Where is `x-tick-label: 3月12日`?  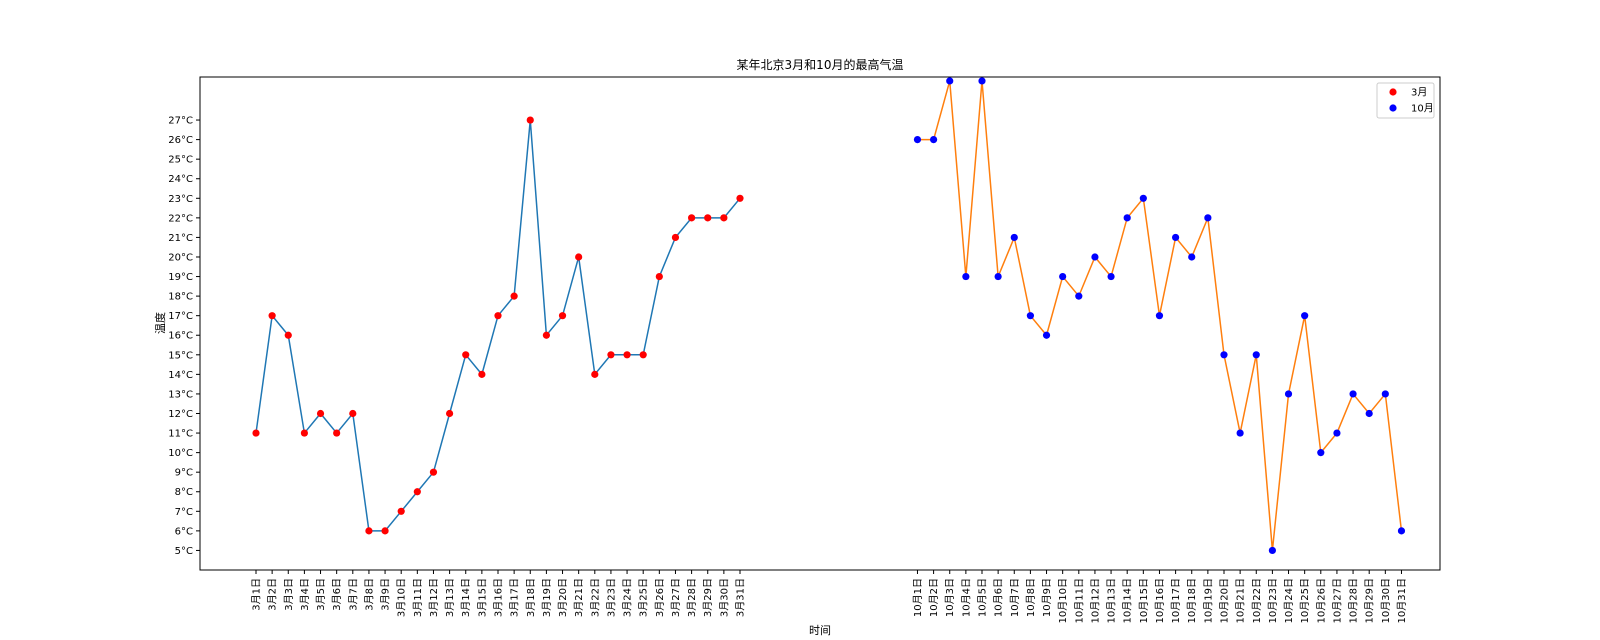
x-tick-label: 3月12日 is located at coordinates (434, 597).